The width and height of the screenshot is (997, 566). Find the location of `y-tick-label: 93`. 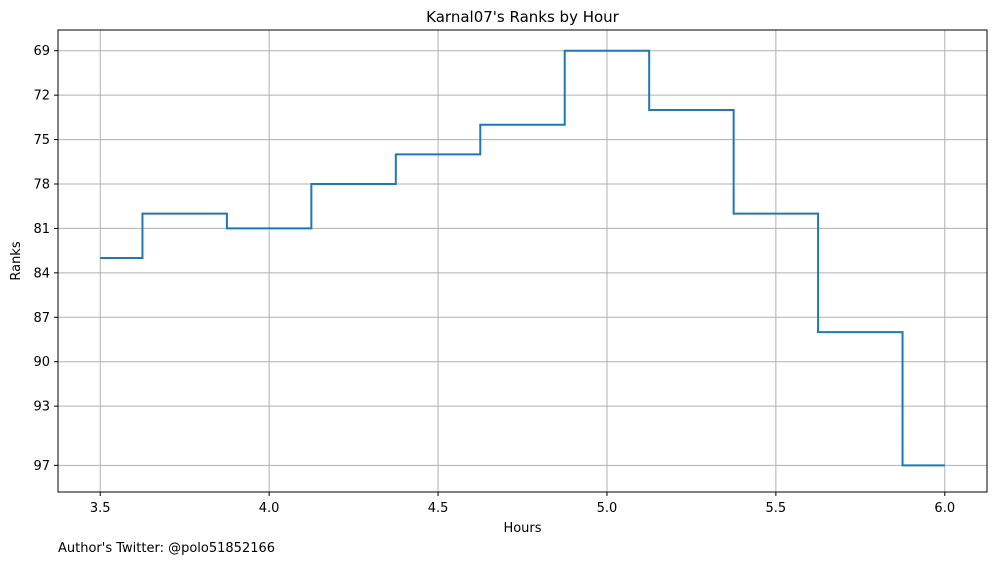

y-tick-label: 93 is located at coordinates (41, 407).